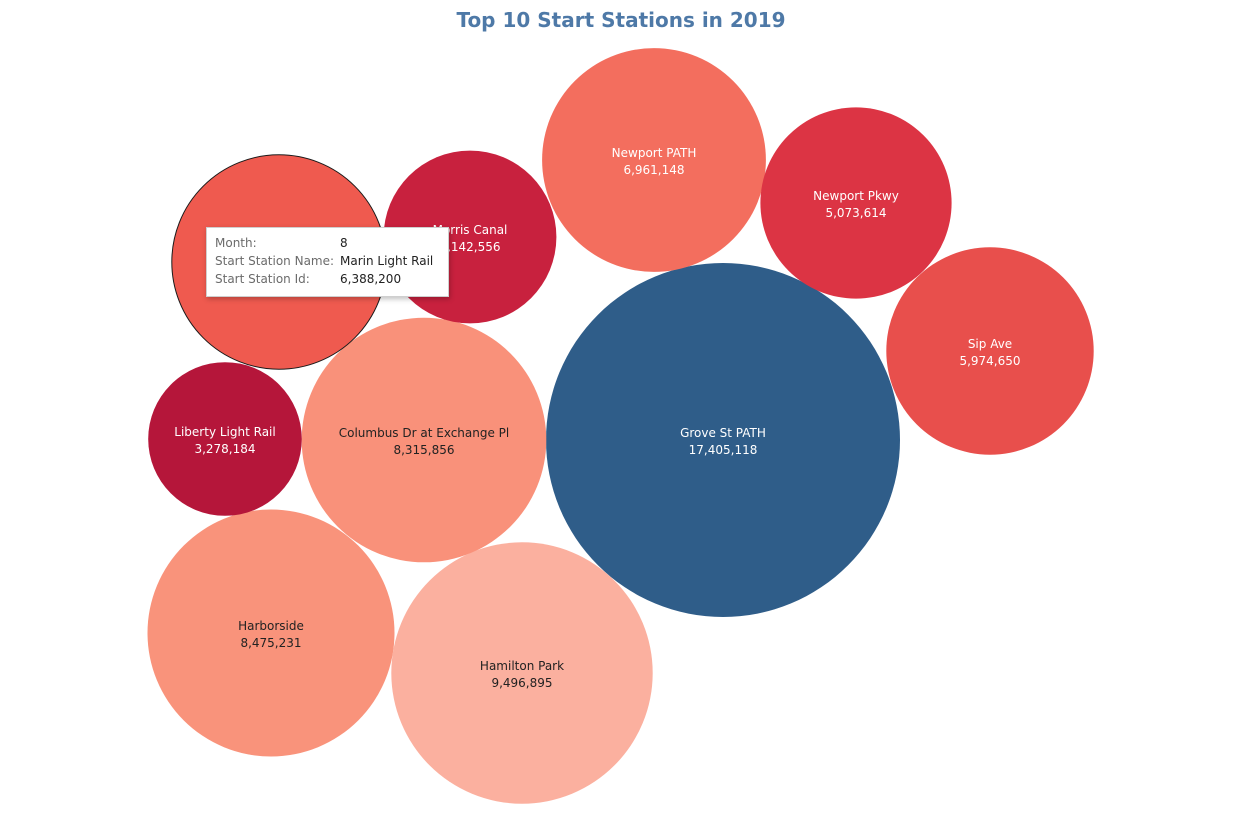  Describe the element at coordinates (522, 666) in the screenshot. I see `bubble-name-label: Hamilton Park` at that location.